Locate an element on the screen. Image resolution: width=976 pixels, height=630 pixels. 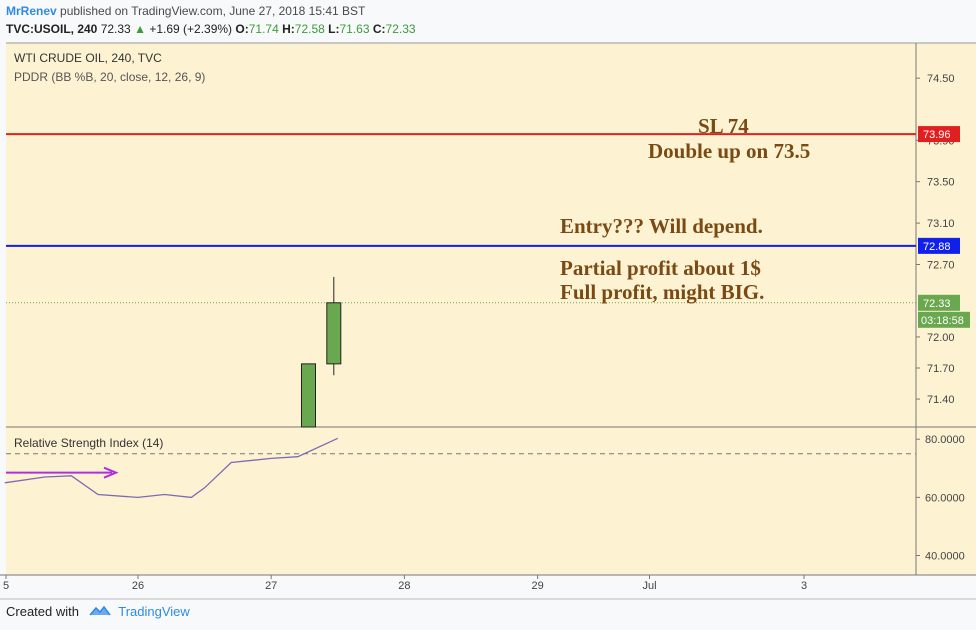
high-label: H: is located at coordinates (288, 29).